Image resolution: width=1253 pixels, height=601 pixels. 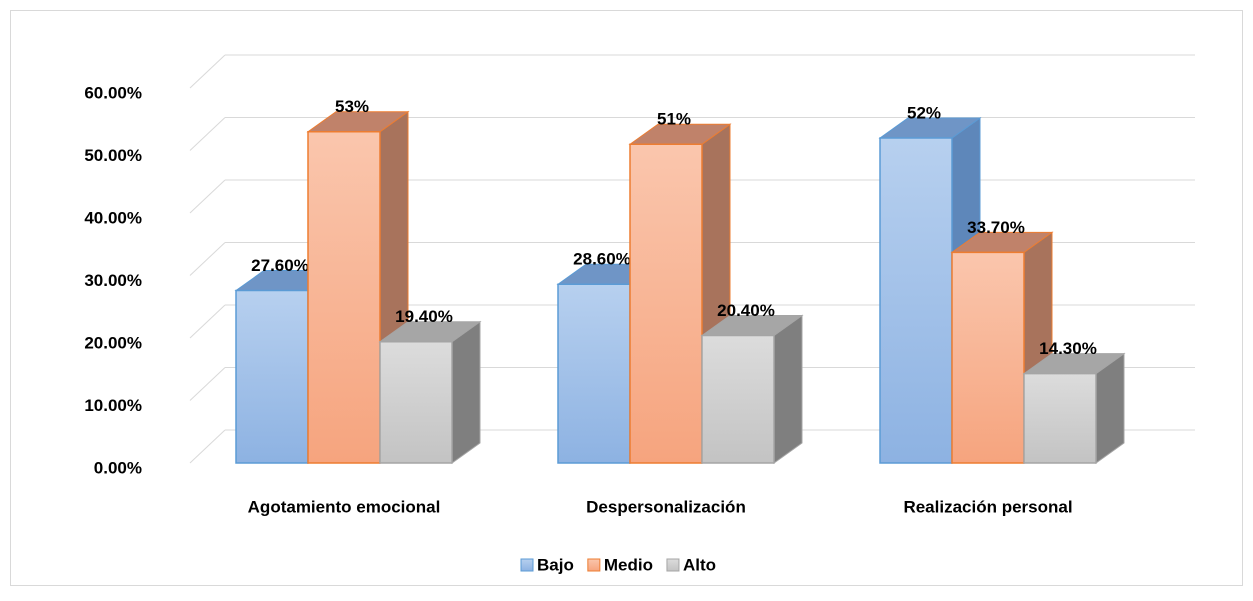 What do you see at coordinates (666, 506) in the screenshot?
I see `x-tick-label: Despersonalización` at bounding box center [666, 506].